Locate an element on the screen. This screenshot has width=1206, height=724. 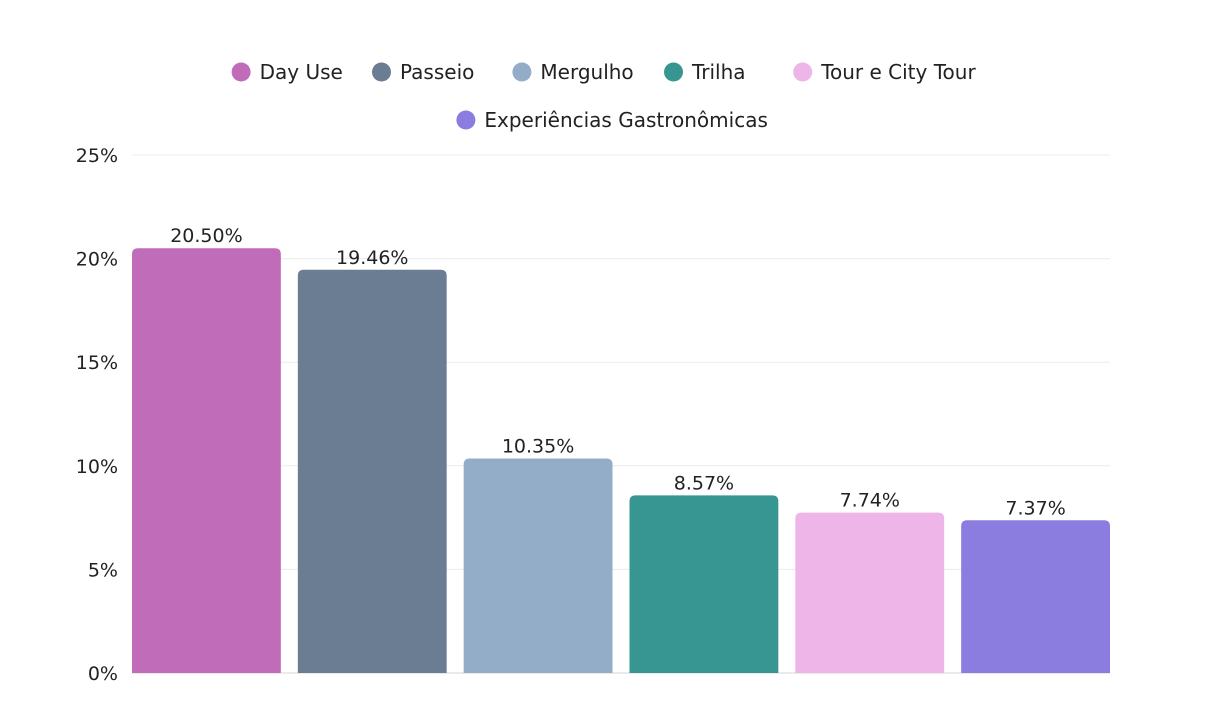
legend-item: Mergulho is located at coordinates (573, 72).